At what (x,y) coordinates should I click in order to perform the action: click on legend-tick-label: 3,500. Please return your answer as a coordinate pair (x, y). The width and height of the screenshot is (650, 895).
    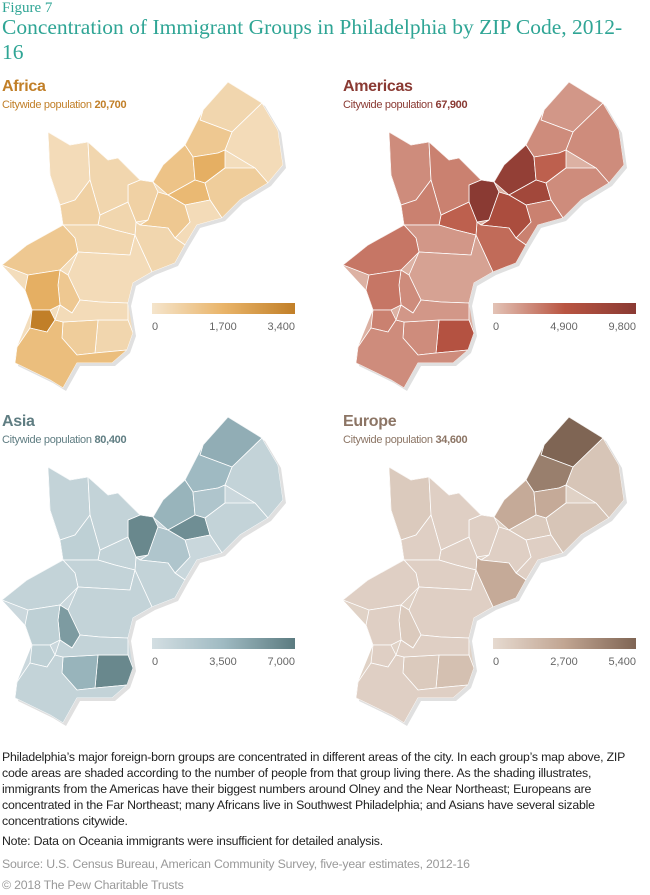
    Looking at the image, I should click on (223, 662).